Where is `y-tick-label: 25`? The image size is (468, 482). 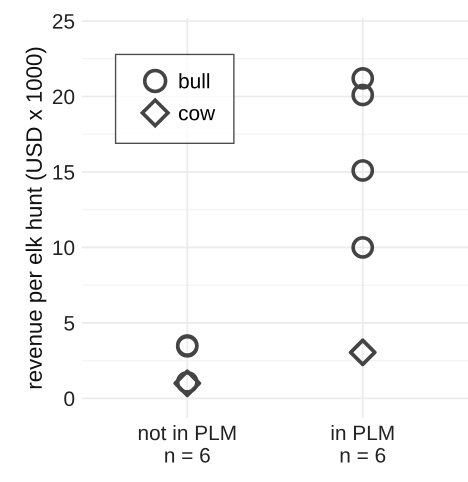
y-tick-label: 25 is located at coordinates (63, 21).